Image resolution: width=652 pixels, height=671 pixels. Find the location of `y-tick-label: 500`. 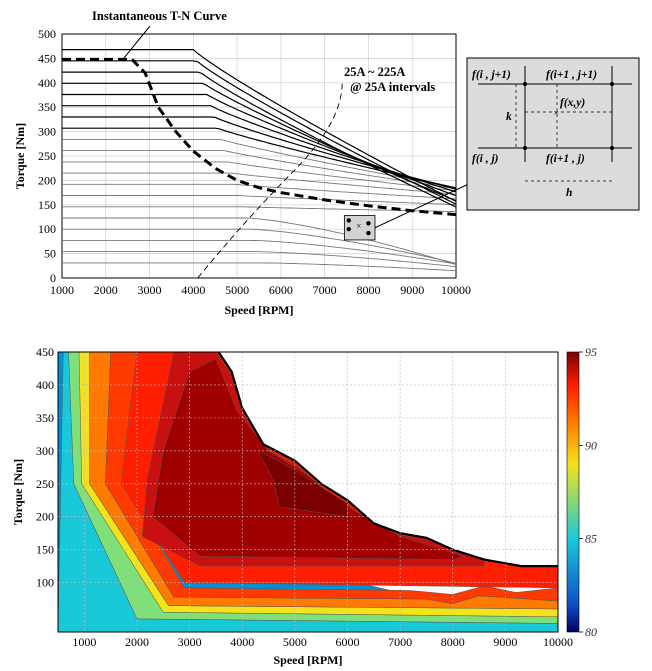

y-tick-label: 500 is located at coordinates (47, 34).